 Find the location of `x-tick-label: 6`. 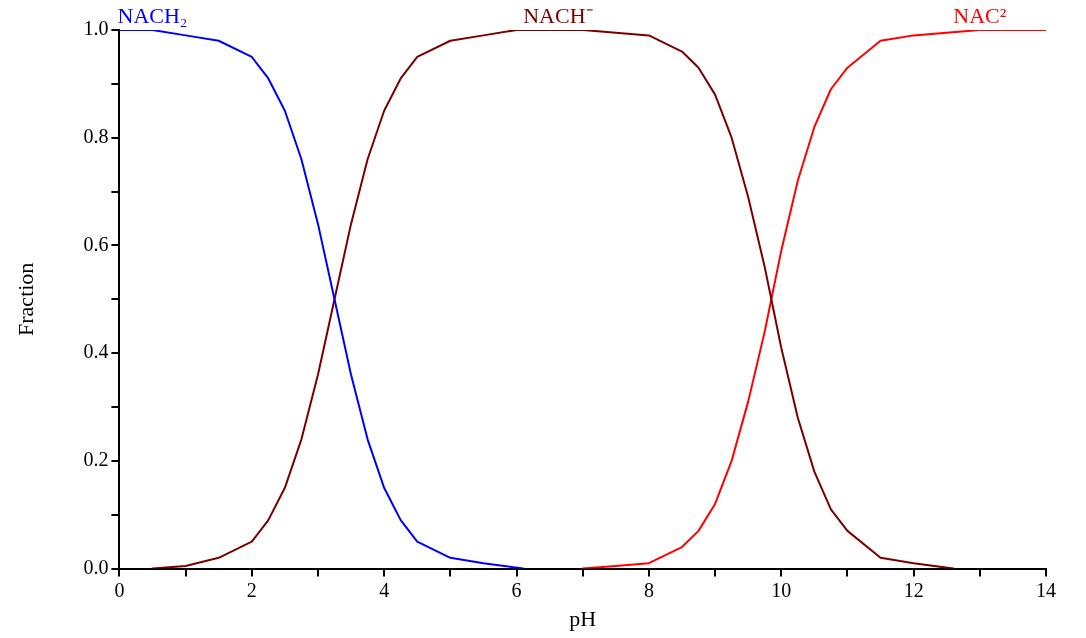

x-tick-label: 6 is located at coordinates (516, 589).